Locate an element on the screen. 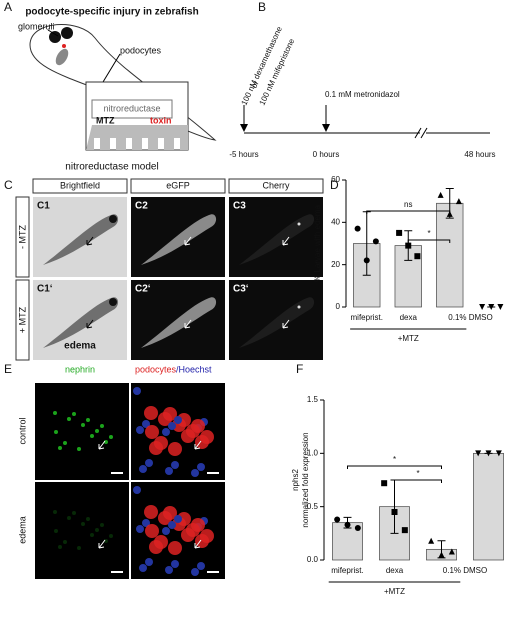 This screenshot has width=520, height=628. column-header: podocytes is located at coordinates (156, 369).